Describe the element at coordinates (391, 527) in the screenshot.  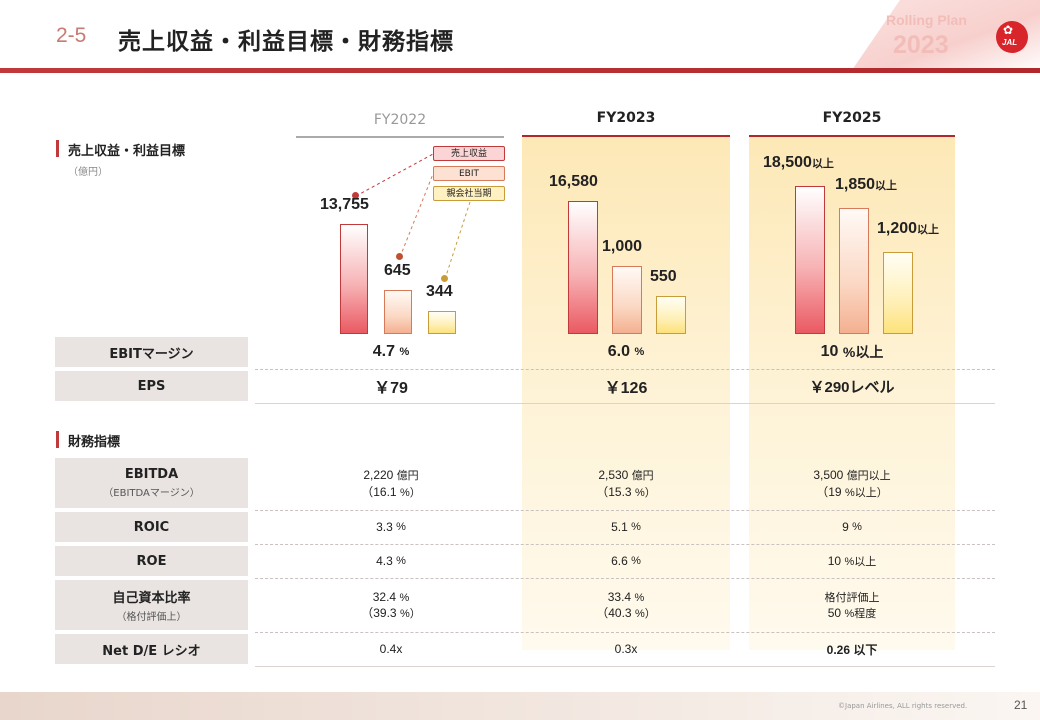
I see `roic-fy2022: 3.3 %` at that location.